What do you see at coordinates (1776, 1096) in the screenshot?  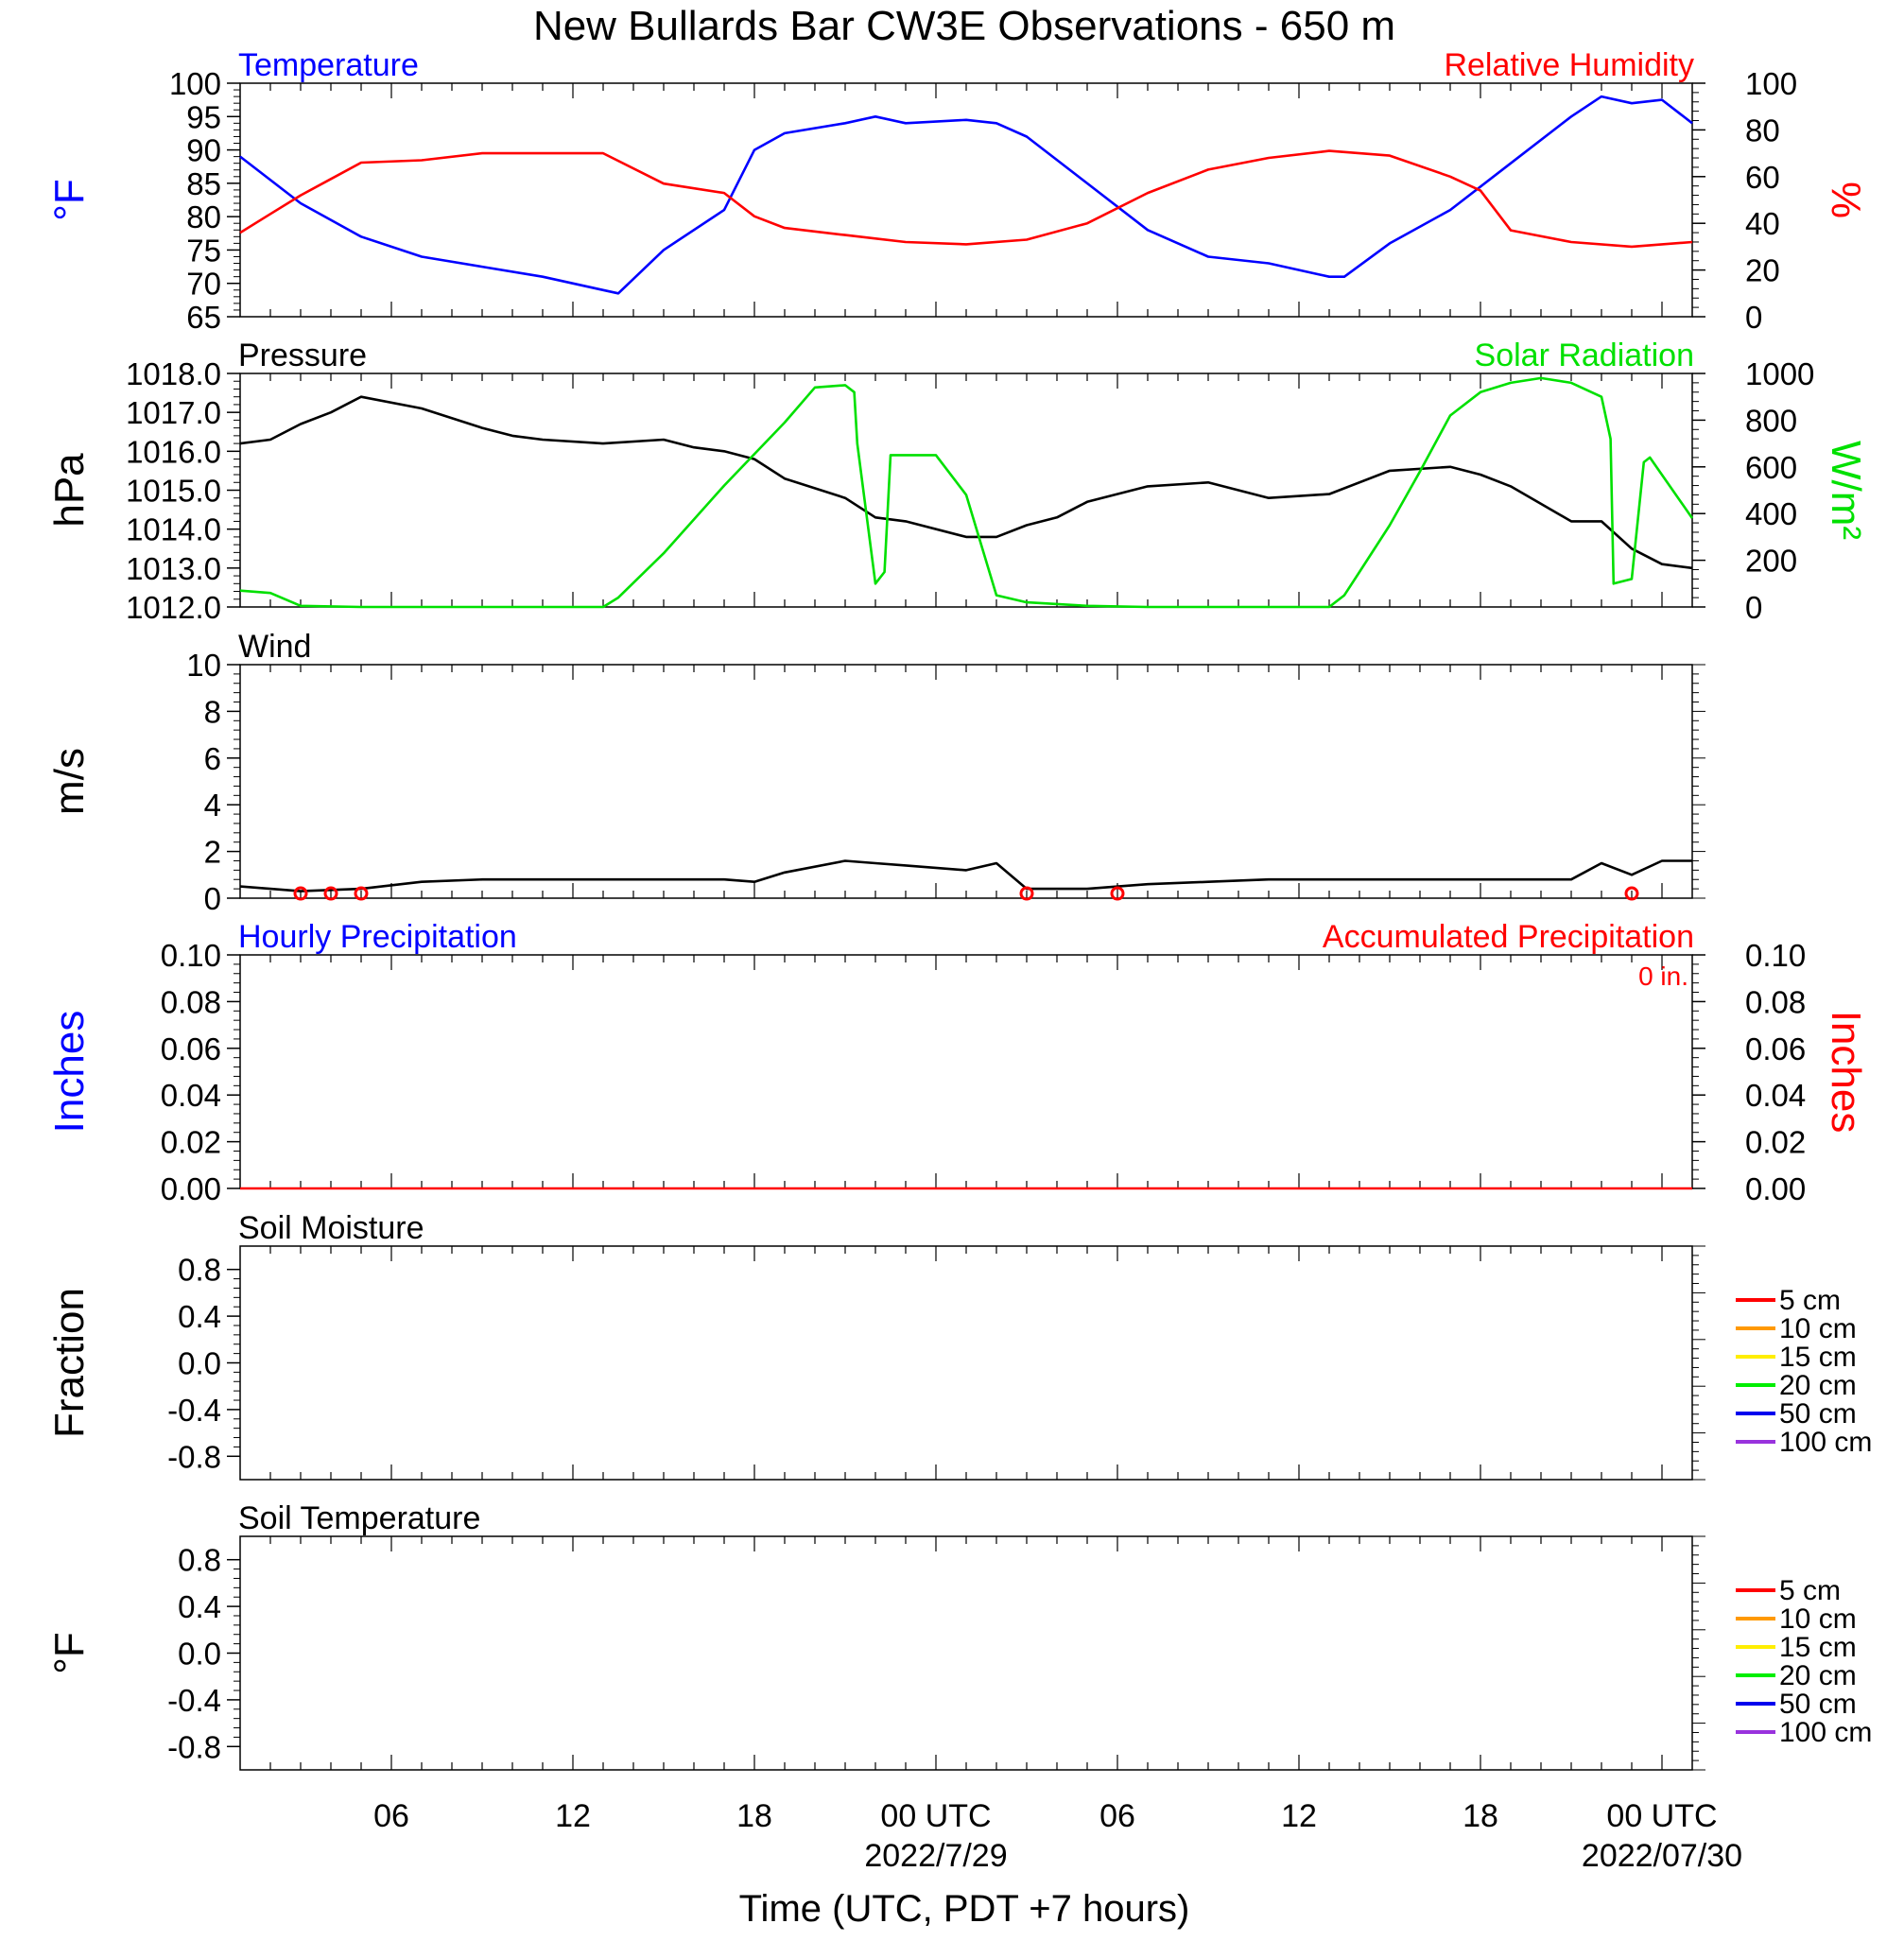 I see `y-tick-label-right: 0.04` at bounding box center [1776, 1096].